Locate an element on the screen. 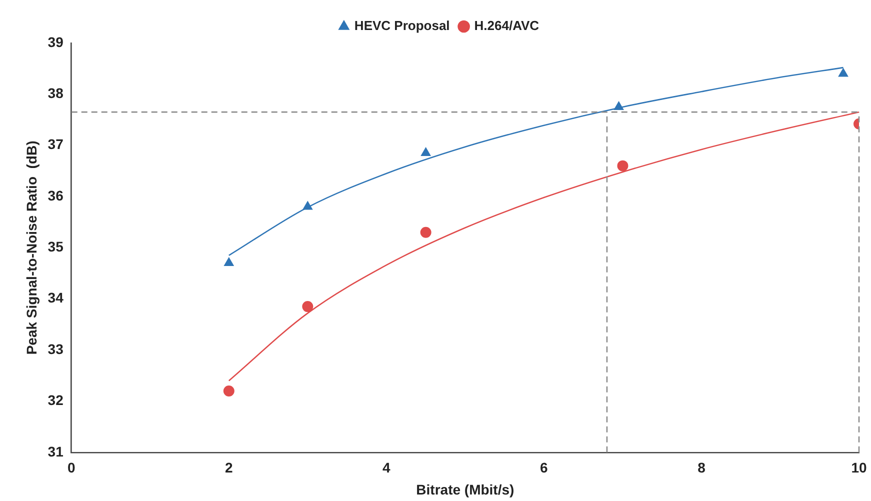 Image resolution: width=871 pixels, height=501 pixels. y-tick-label: 33 is located at coordinates (56, 348).